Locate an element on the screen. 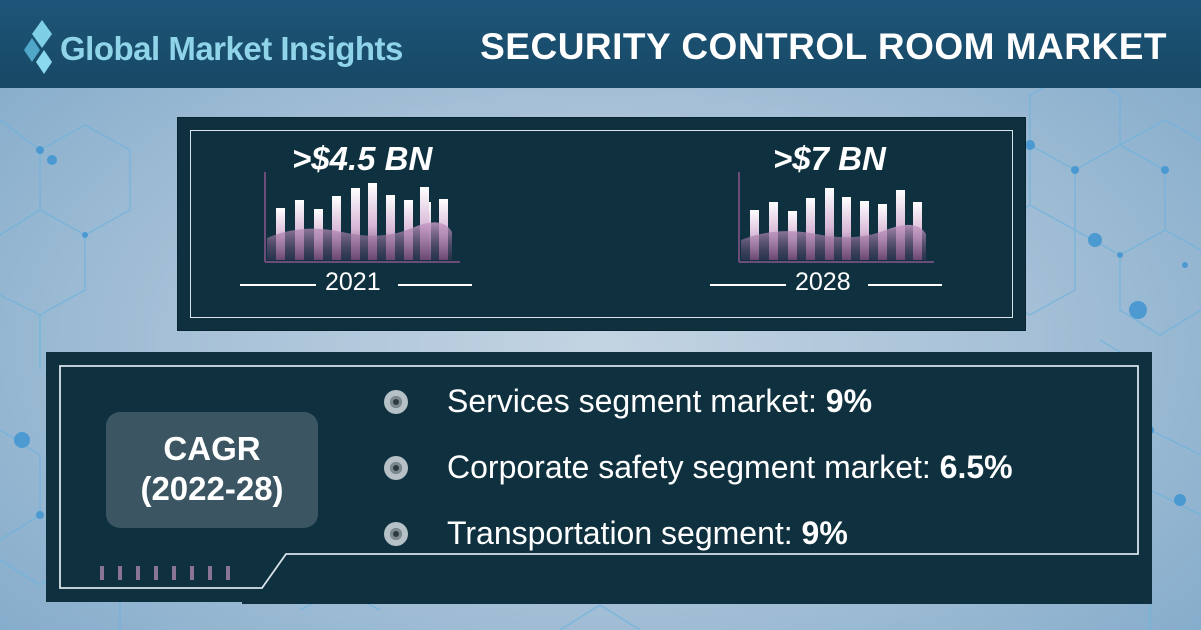 The image size is (1201, 630). page-title: SECURITY CONTROL ROOM MARKET is located at coordinates (823, 46).